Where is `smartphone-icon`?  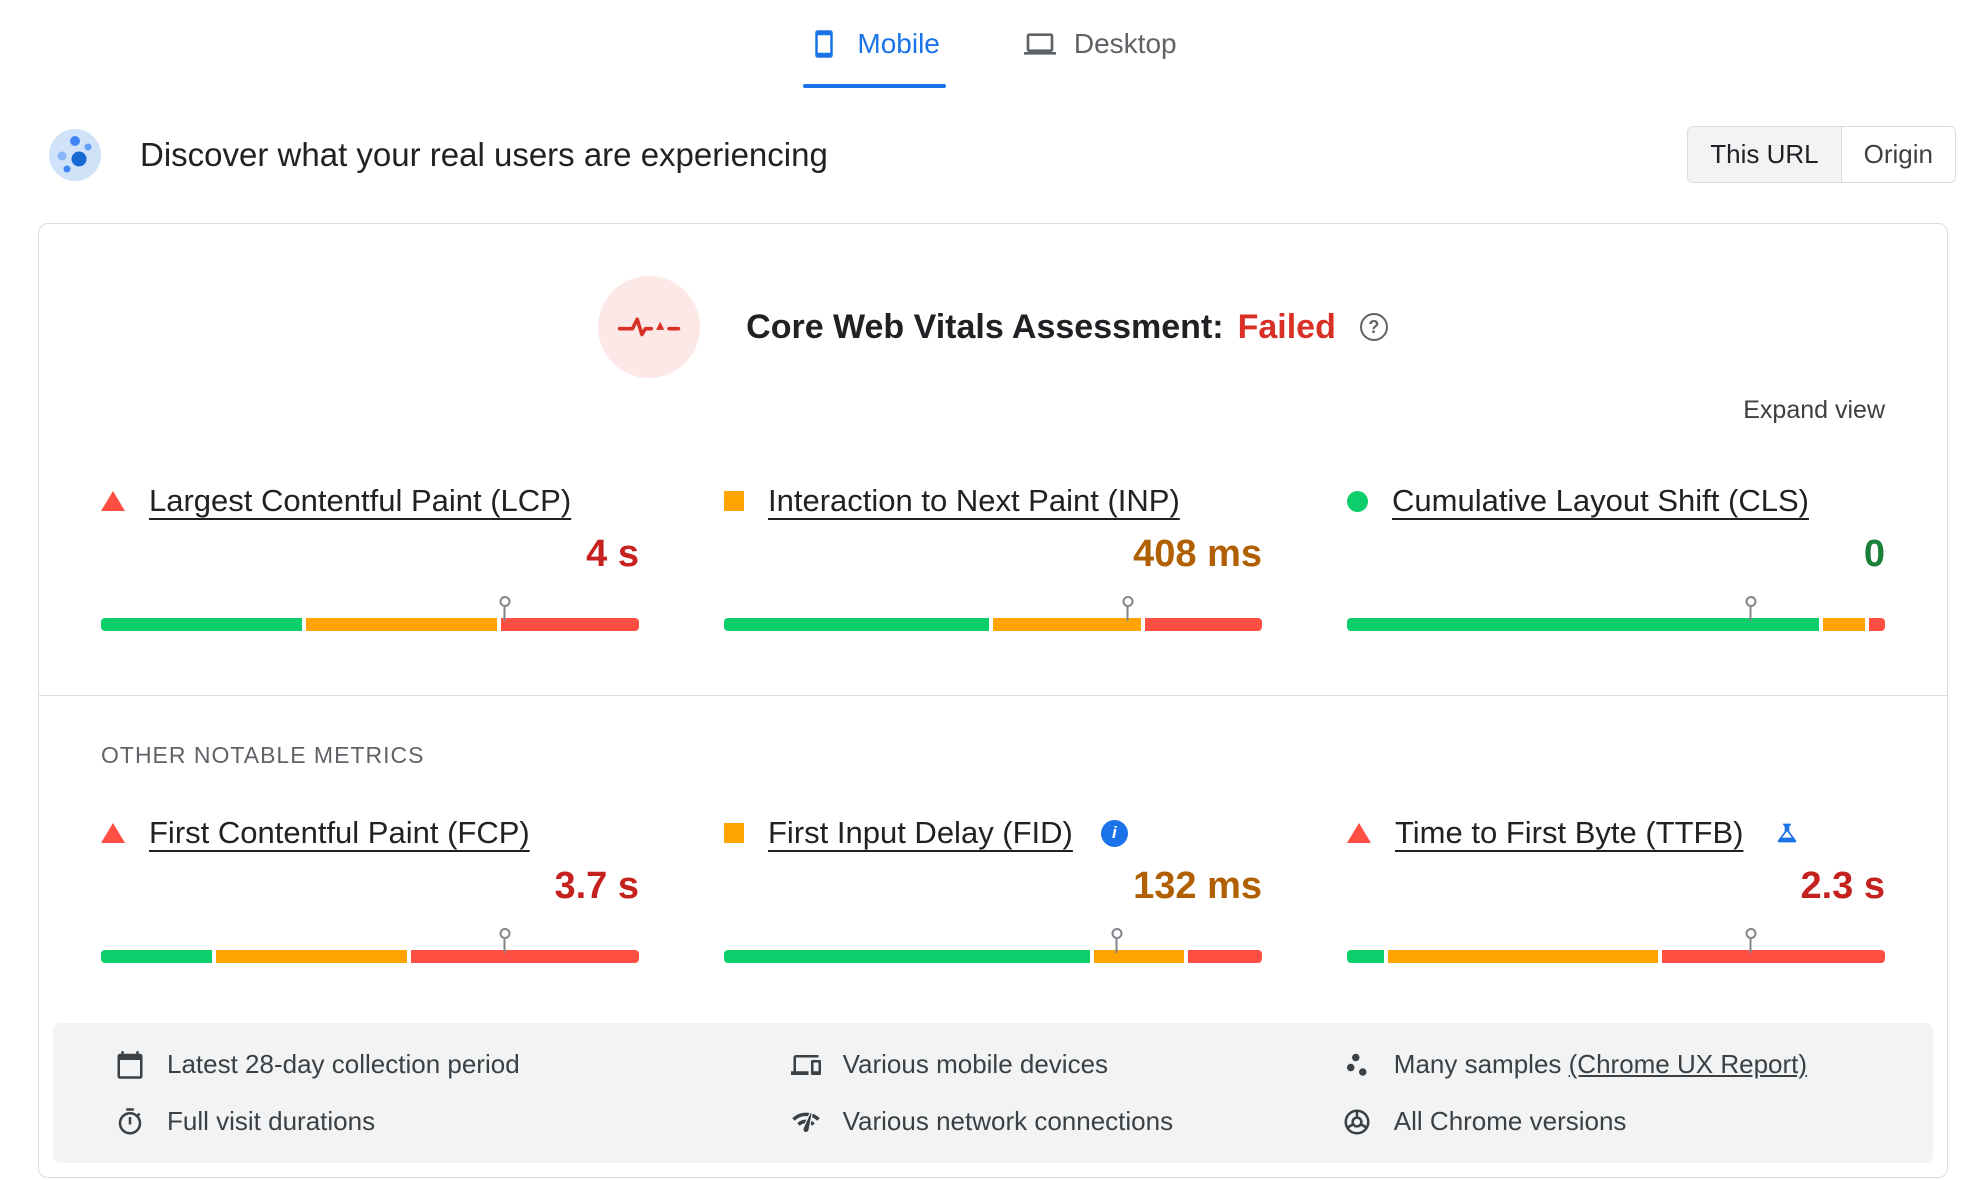
smartphone-icon is located at coordinates (824, 44).